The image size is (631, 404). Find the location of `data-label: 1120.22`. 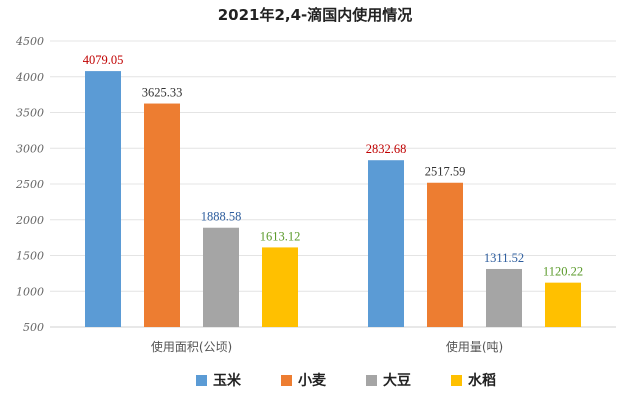

data-label: 1120.22 is located at coordinates (563, 272).